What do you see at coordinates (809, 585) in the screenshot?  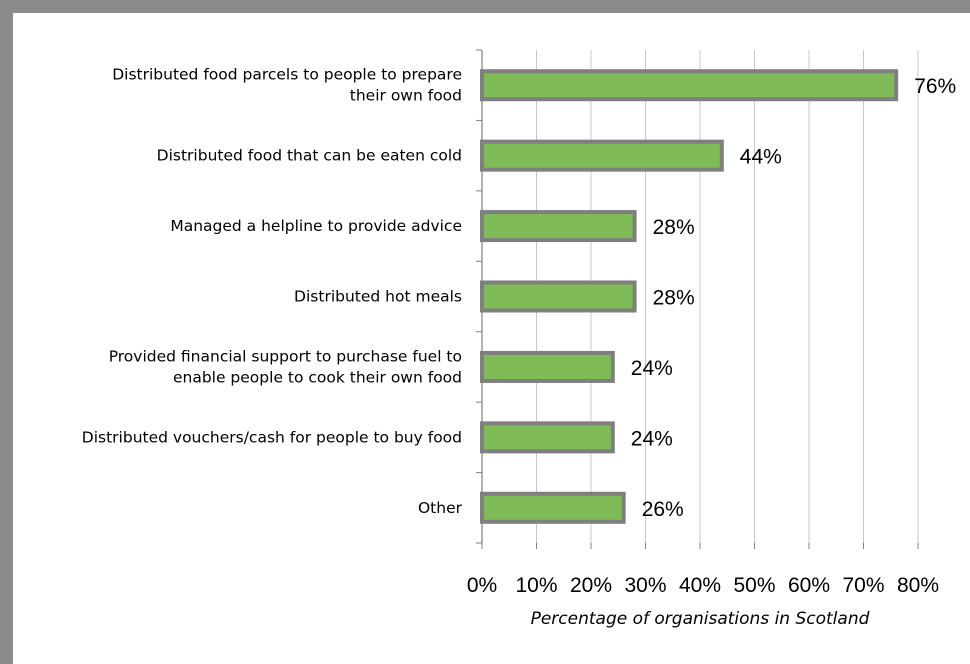 I see `x-tick-label: 60%` at bounding box center [809, 585].